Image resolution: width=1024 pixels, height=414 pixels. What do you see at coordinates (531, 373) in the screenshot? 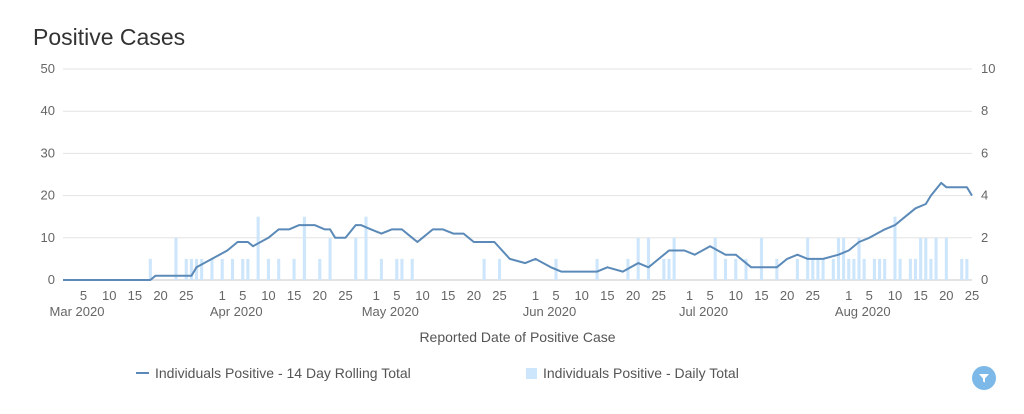
I see `legend-bar-swatch` at bounding box center [531, 373].